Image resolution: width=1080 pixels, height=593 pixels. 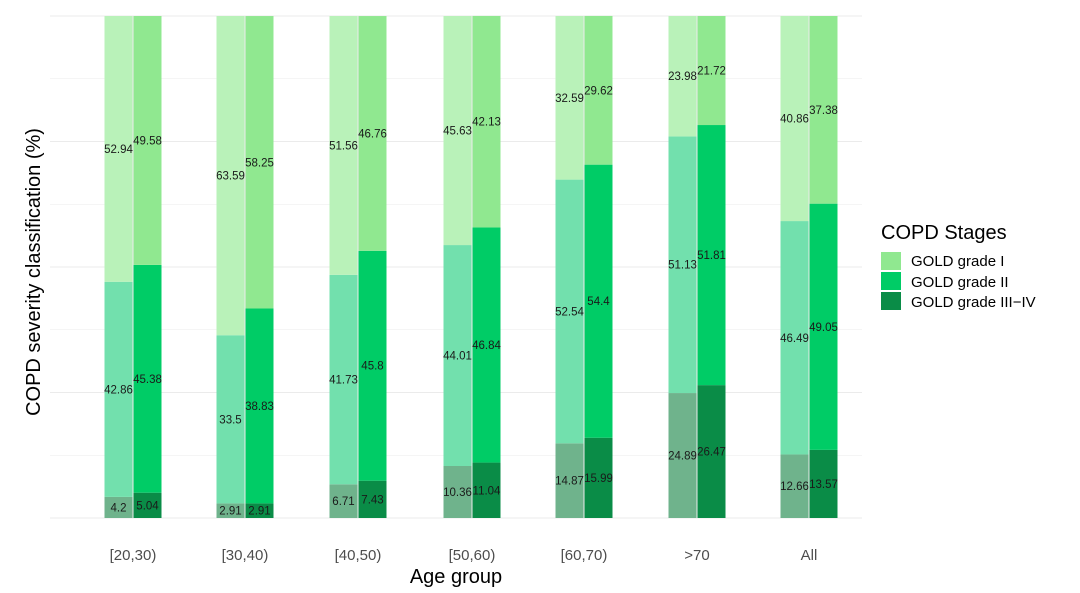 What do you see at coordinates (973, 302) in the screenshot?
I see `legend-label-grade-iii-iv: GOLD grade III−IV` at bounding box center [973, 302].